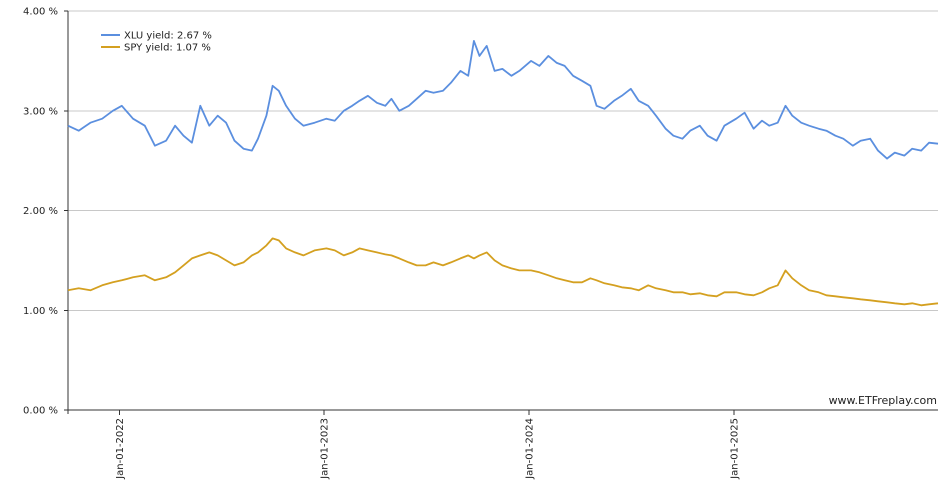 Image resolution: width=940 pixels, height=500 pixels. I want to click on y-tick-label: 2.00 %, so click(40, 211).